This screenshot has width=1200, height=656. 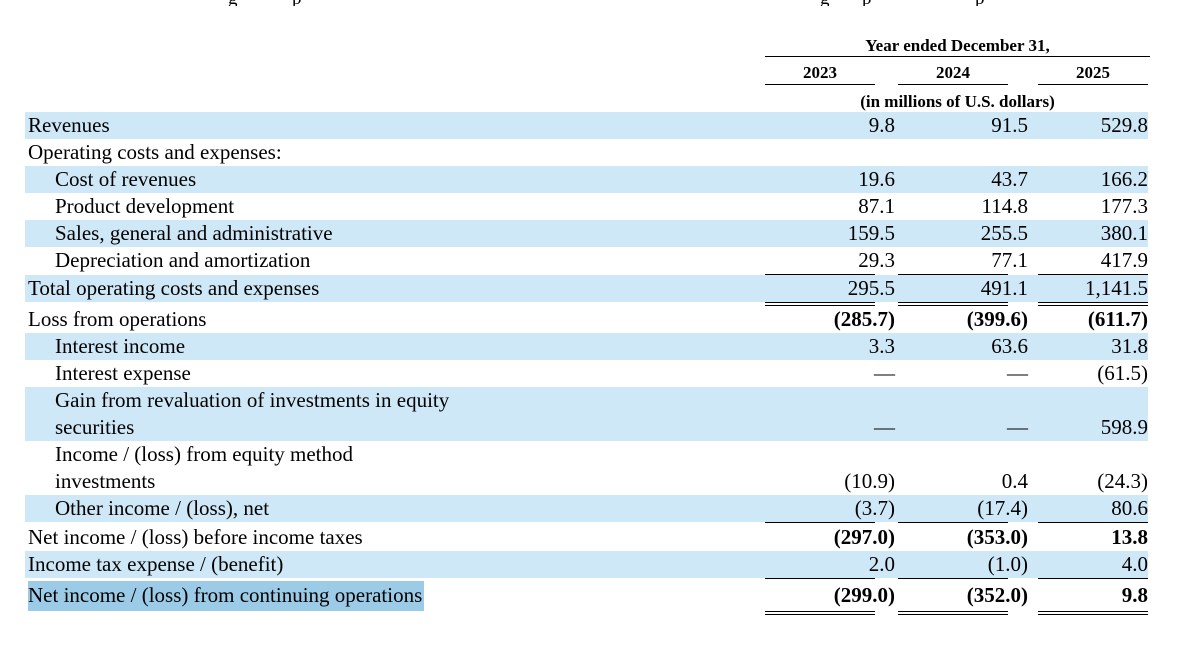 I want to click on value-2024: 491.1, so click(x=1004, y=288).